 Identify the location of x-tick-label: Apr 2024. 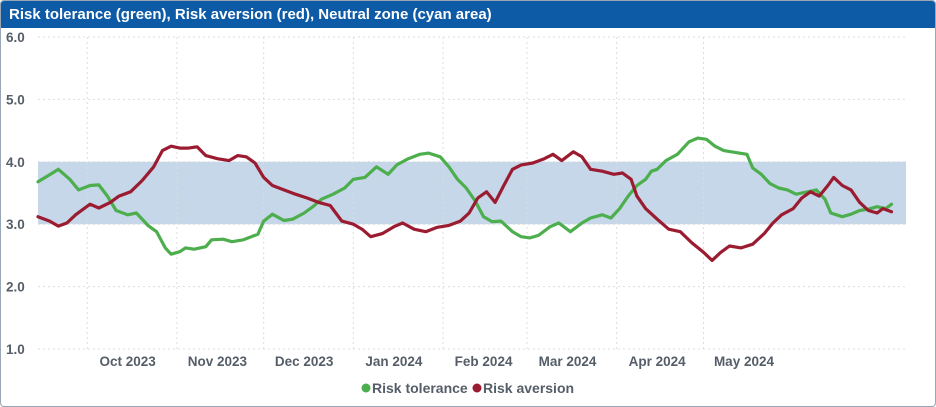
(658, 361).